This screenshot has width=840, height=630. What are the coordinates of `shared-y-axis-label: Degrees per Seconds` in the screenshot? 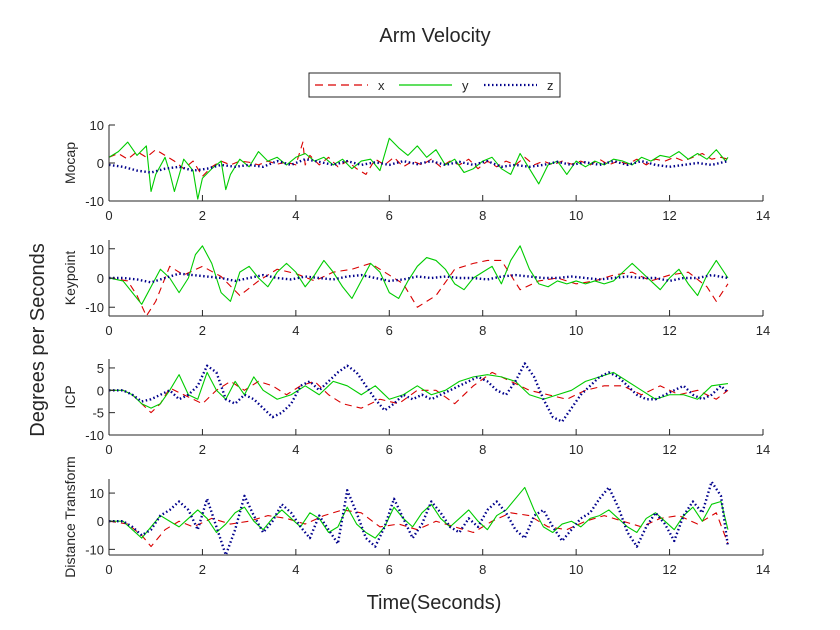 It's located at (38, 339).